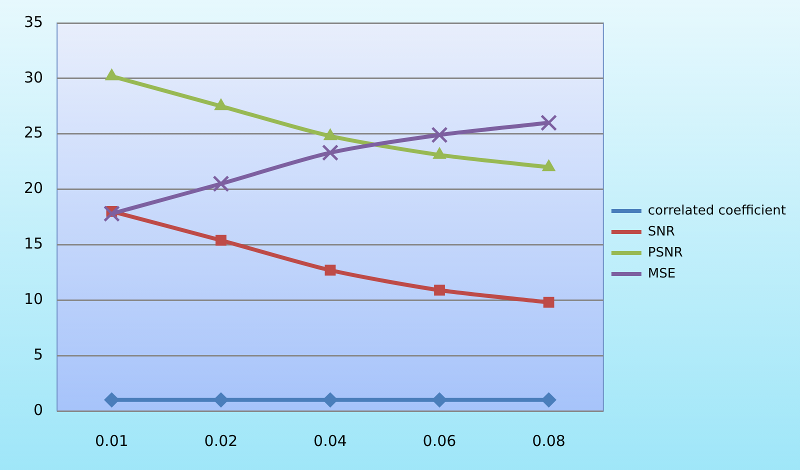  I want to click on x-tick-label: 0.04, so click(330, 441).